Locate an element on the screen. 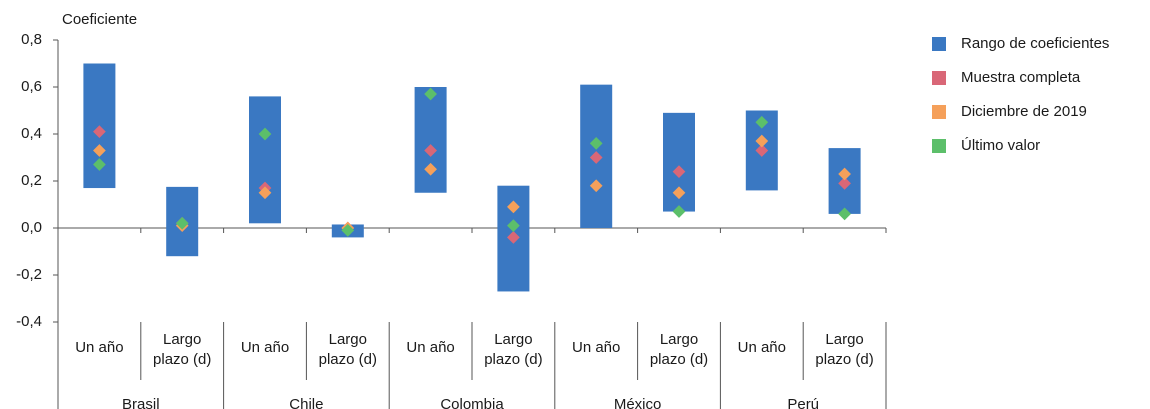  y-axis-label: Coeficiente is located at coordinates (99, 19).